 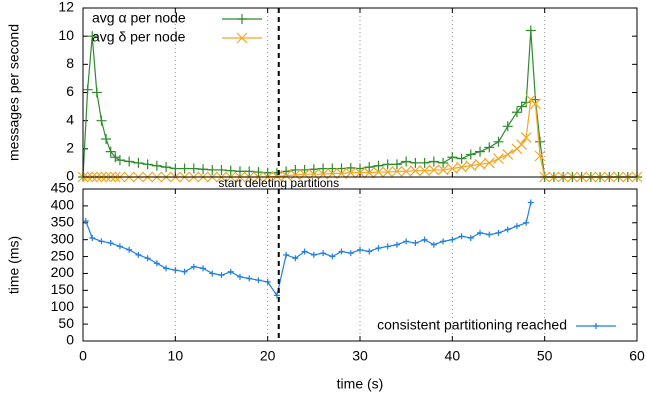 What do you see at coordinates (70, 340) in the screenshot?
I see `y-tick-label: 0` at bounding box center [70, 340].